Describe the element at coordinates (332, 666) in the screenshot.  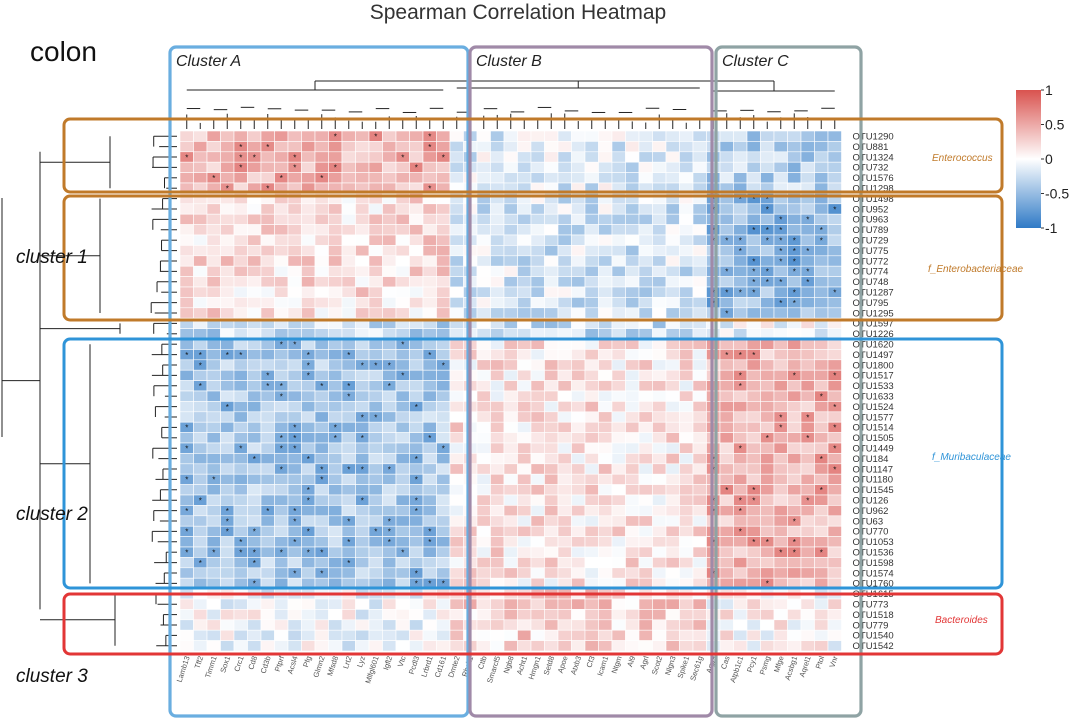
I see `column-label: Mfsd8` at that location.